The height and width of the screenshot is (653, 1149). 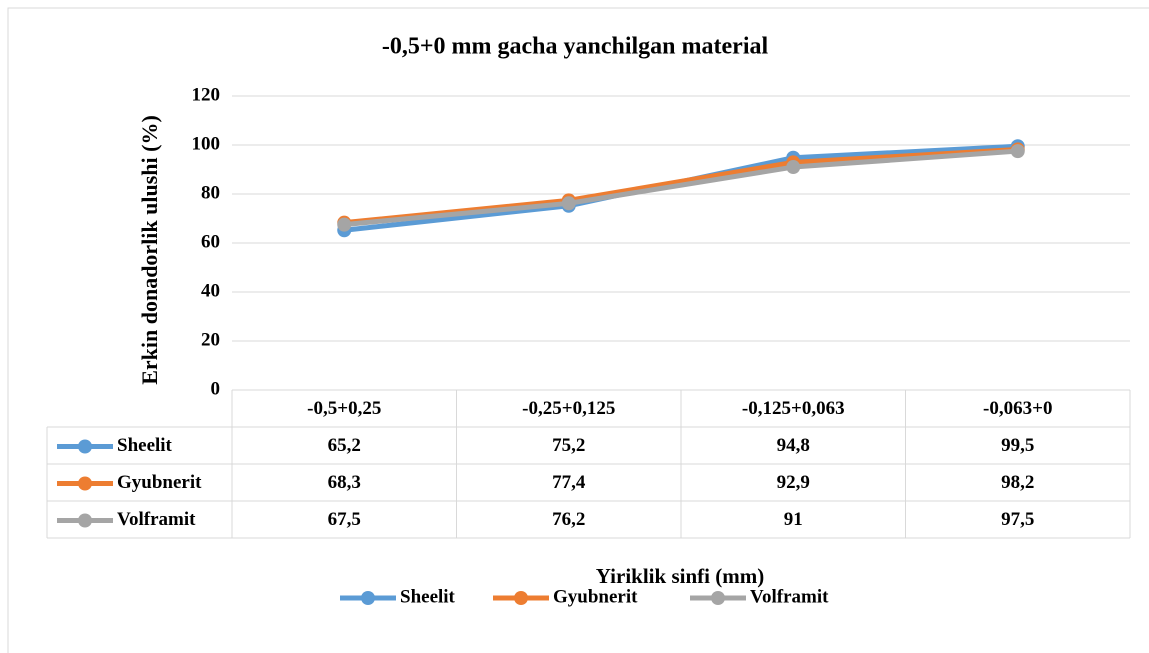 What do you see at coordinates (344, 482) in the screenshot?
I see `table-value: 68,3` at bounding box center [344, 482].